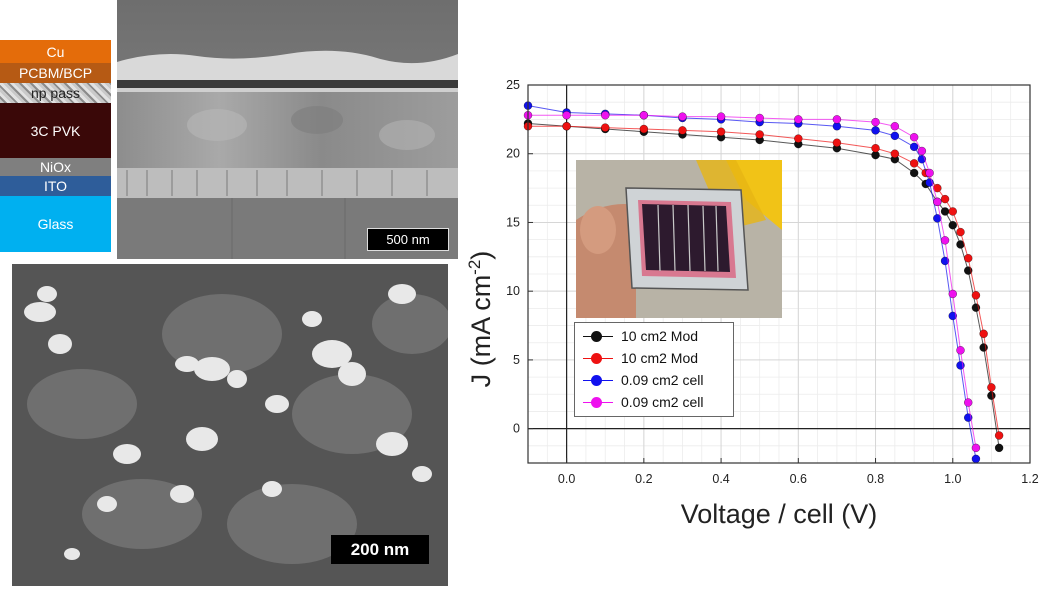 Image resolution: width=1040 pixels, height=591 pixels. What do you see at coordinates (55, 93) in the screenshot?
I see `layer-np-pass: np pass` at bounding box center [55, 93].